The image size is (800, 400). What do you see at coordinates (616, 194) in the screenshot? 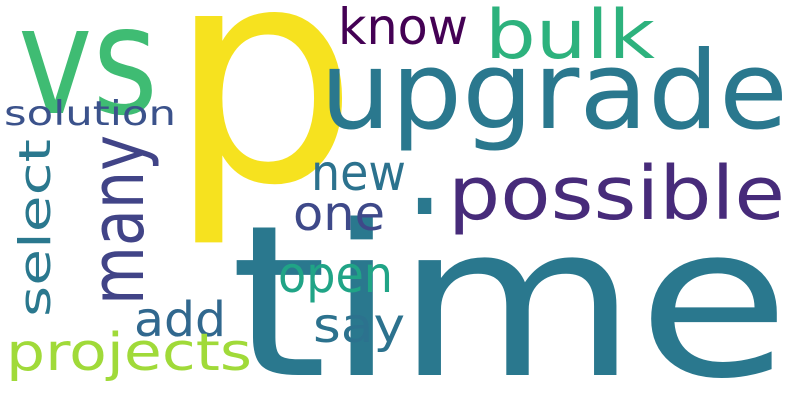
I see `word-possible: possible` at bounding box center [616, 194].